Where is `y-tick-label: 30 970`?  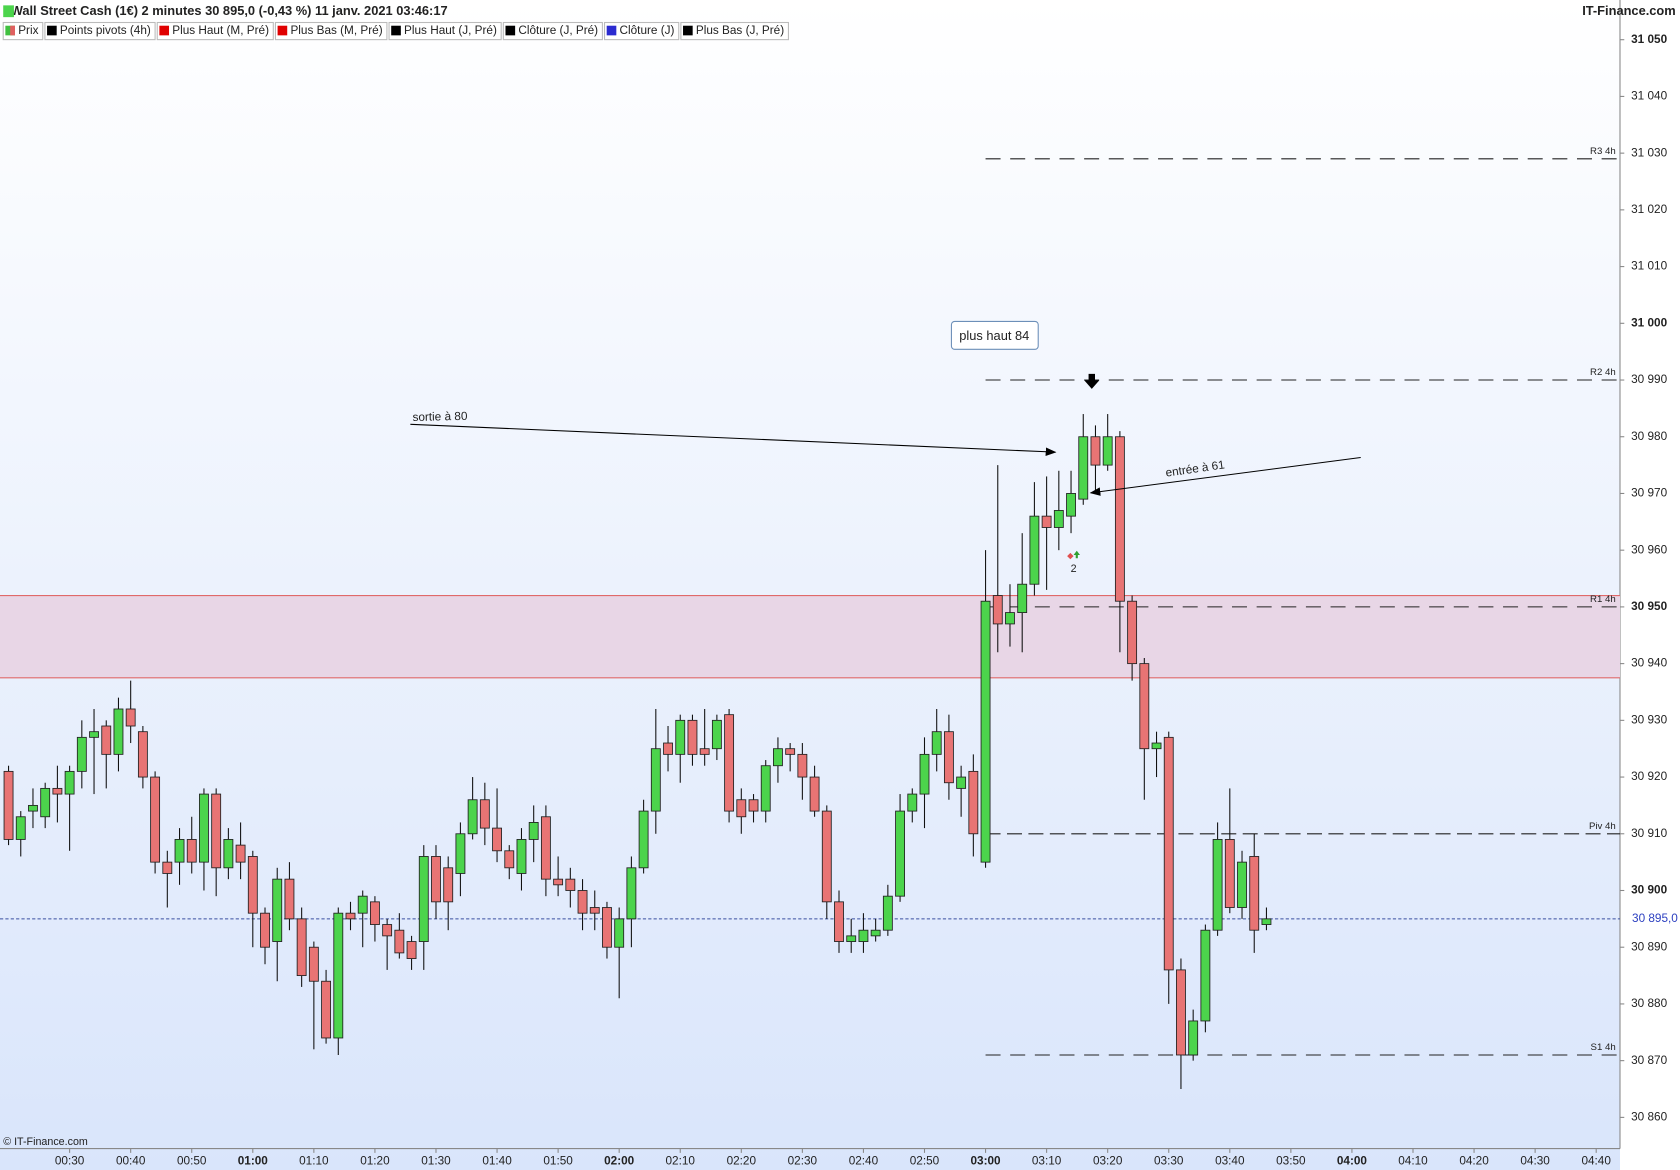
y-tick-label: 30 970 is located at coordinates (1649, 493).